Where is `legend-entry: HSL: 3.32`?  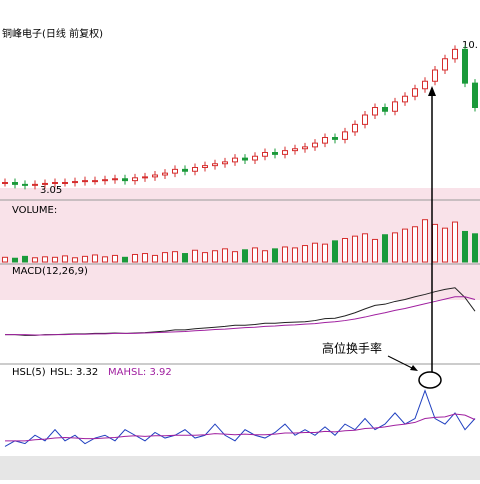 legend-entry: HSL: 3.32 is located at coordinates (74, 372).